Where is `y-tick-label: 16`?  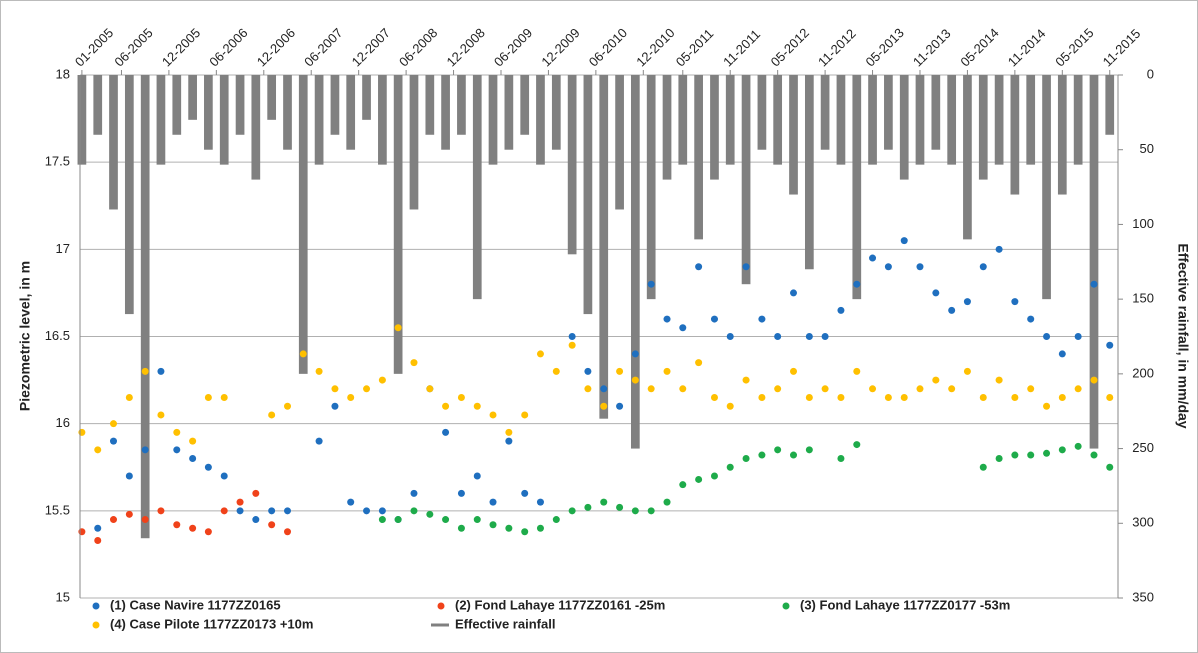 y-tick-label: 16 is located at coordinates (63, 422).